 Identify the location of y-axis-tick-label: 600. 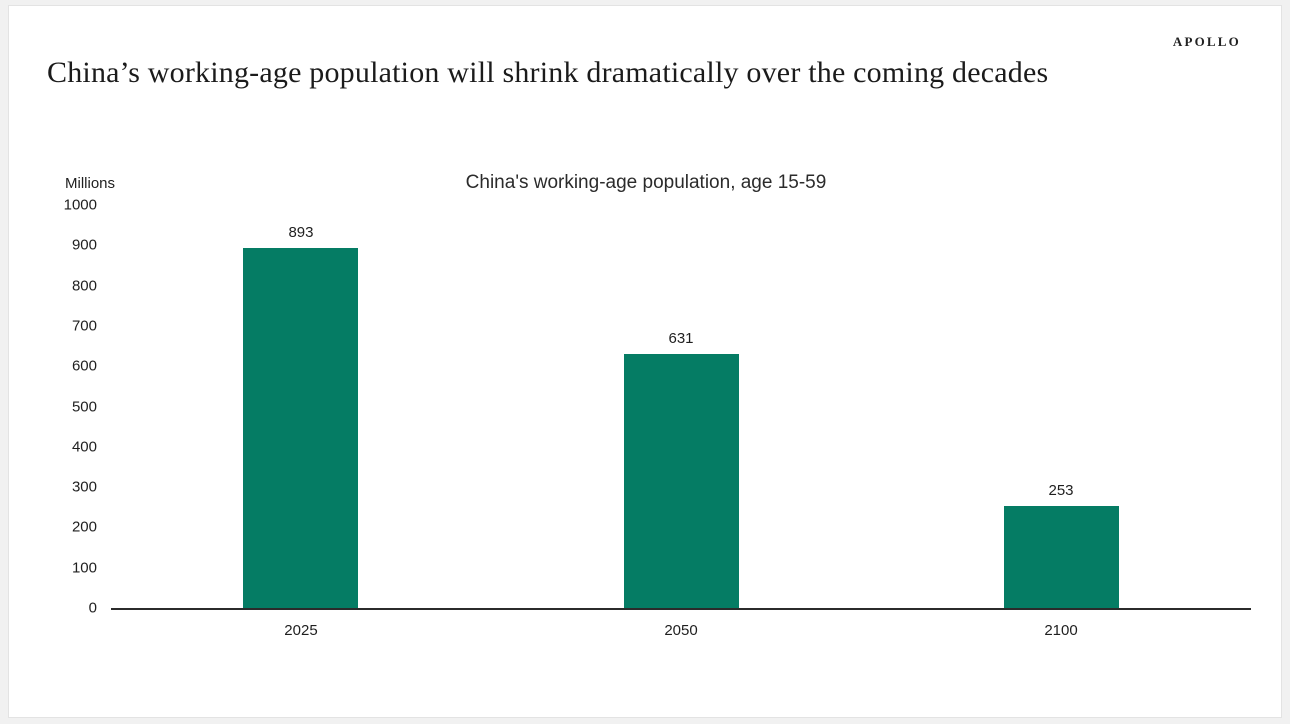
(84, 366).